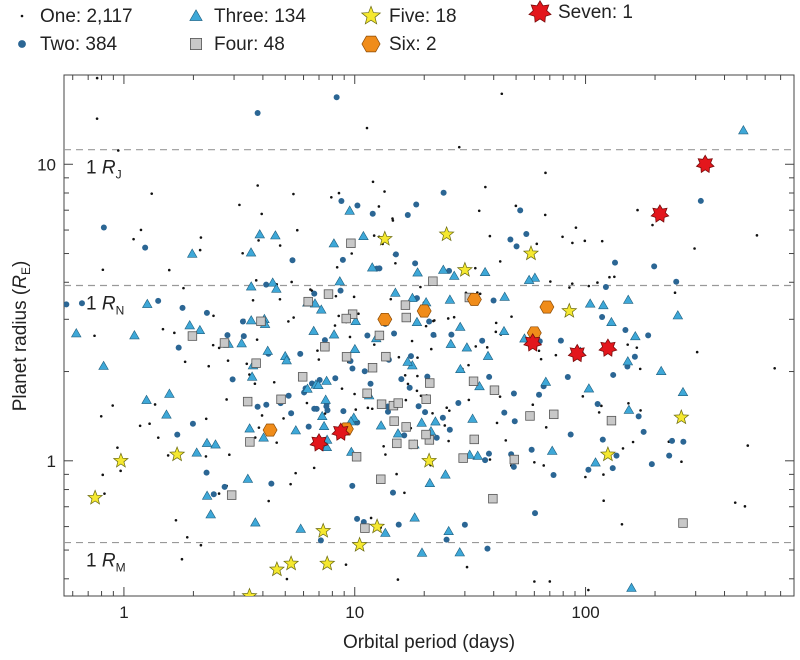 Image resolution: width=800 pixels, height=660 pixels. Describe the element at coordinates (385, 319) in the screenshot. I see `point-six` at that location.